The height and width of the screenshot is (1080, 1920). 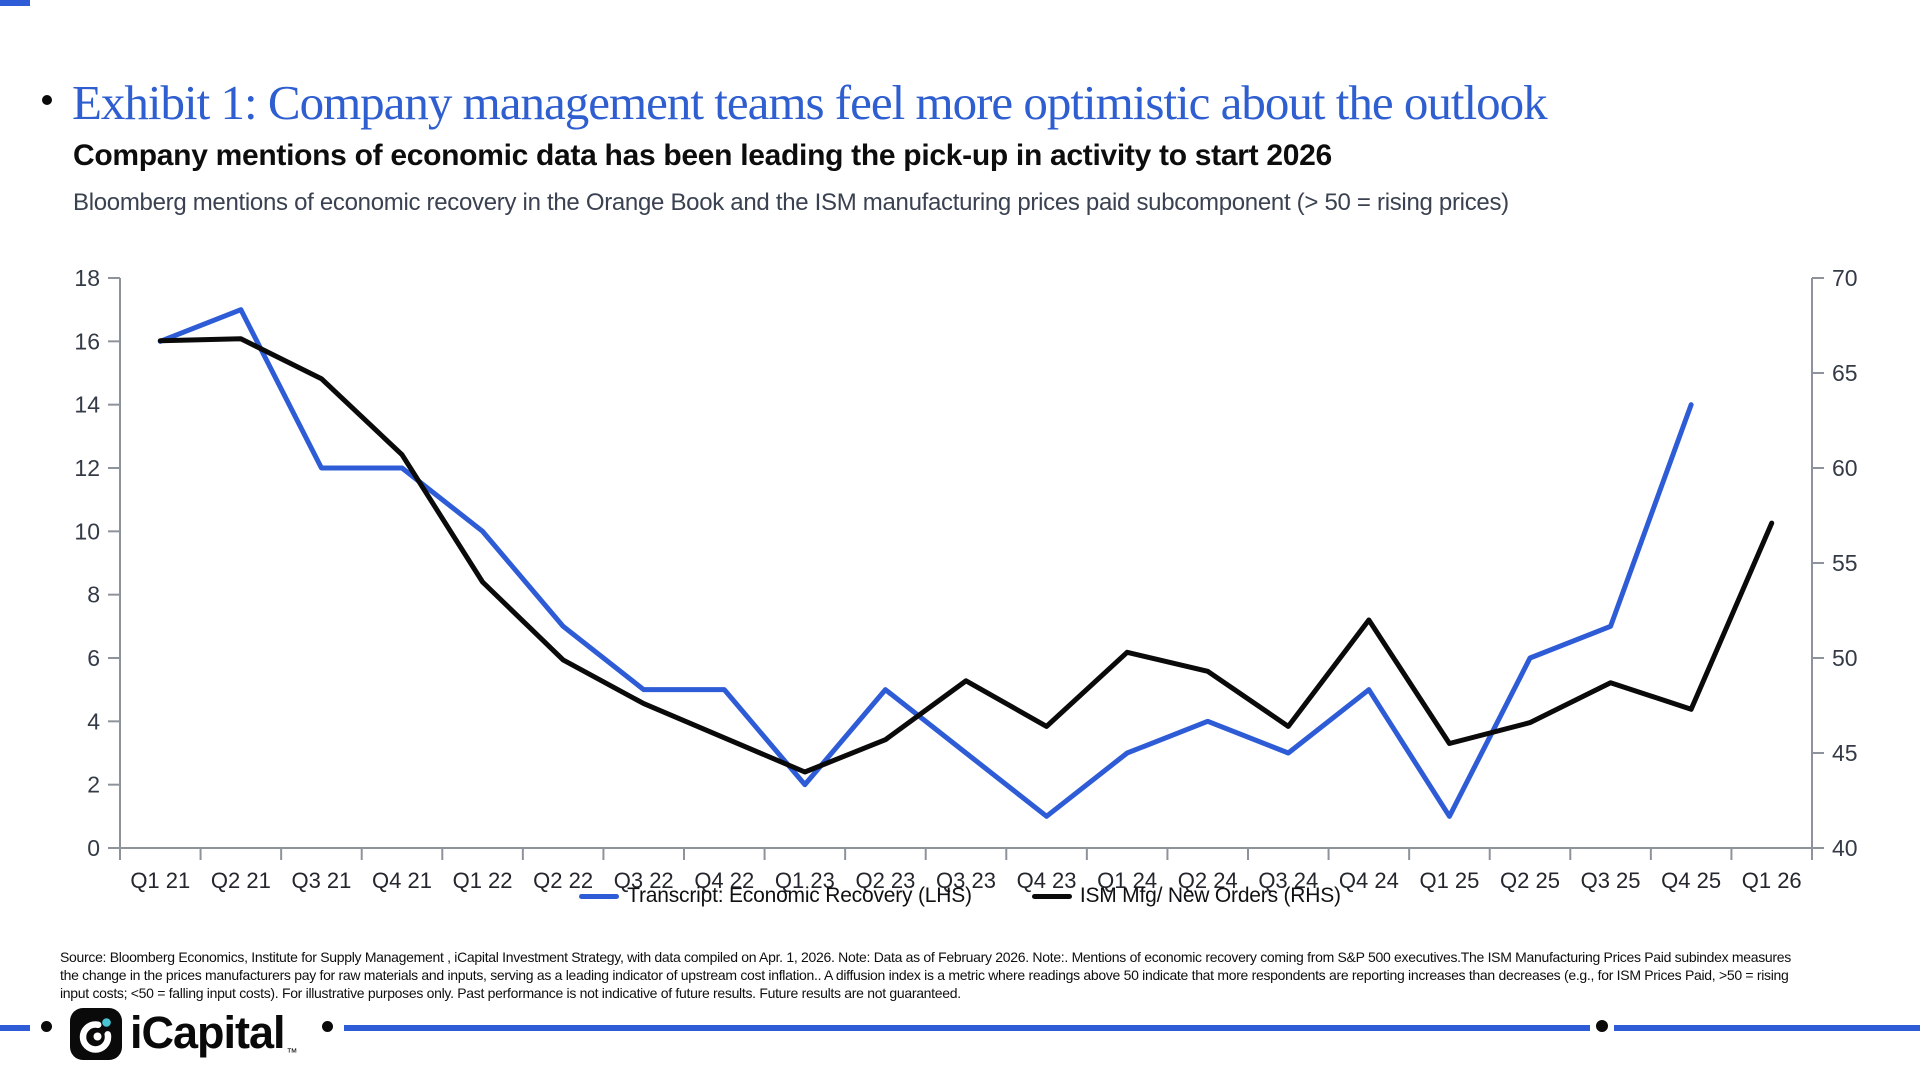 What do you see at coordinates (1845, 278) in the screenshot?
I see `right-axis-tick-label: 70` at bounding box center [1845, 278].